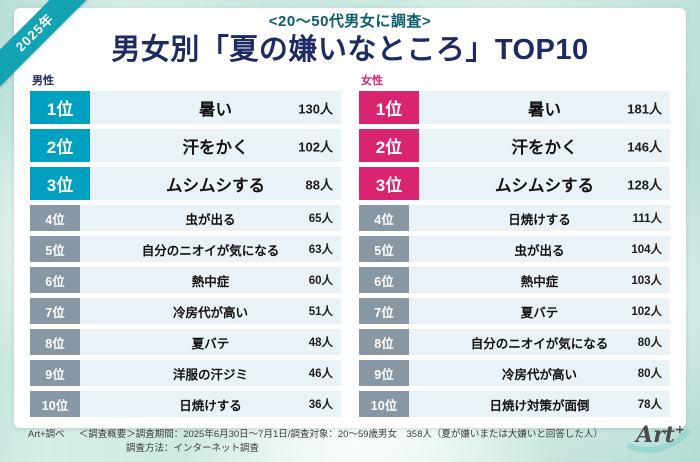 The width and height of the screenshot is (700, 462). I want to click on logo-text: Art, so click(655, 435).